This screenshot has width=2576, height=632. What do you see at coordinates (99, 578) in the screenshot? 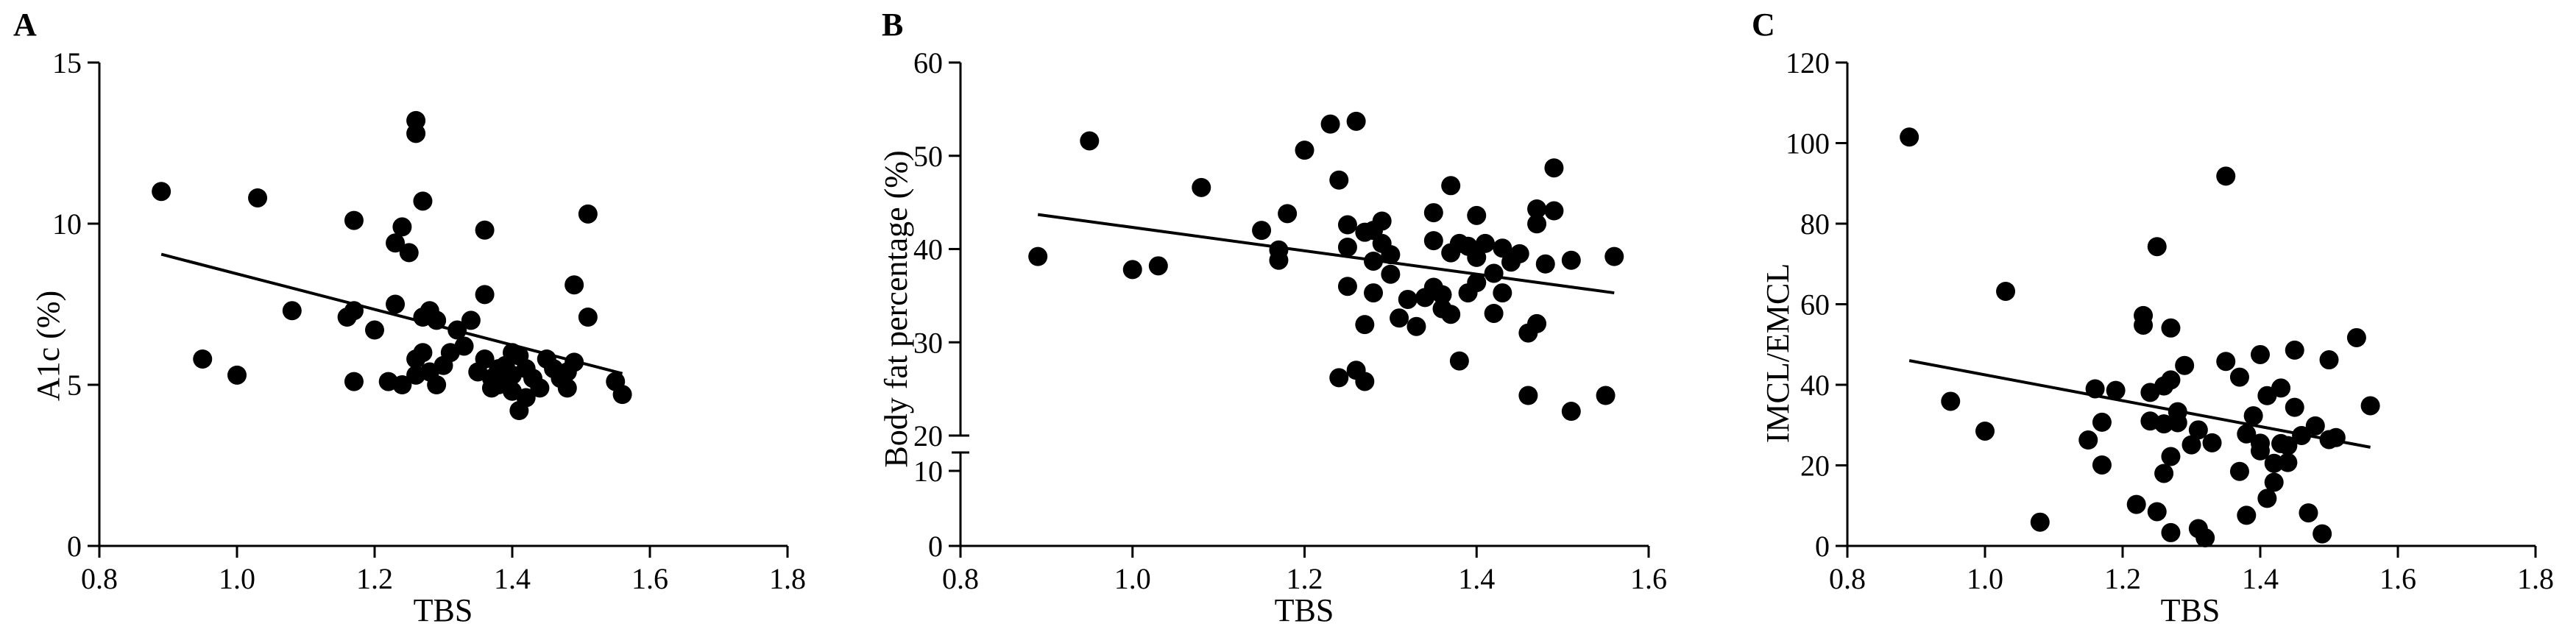
I see `x-tick-label-a: 0.8` at bounding box center [99, 578].